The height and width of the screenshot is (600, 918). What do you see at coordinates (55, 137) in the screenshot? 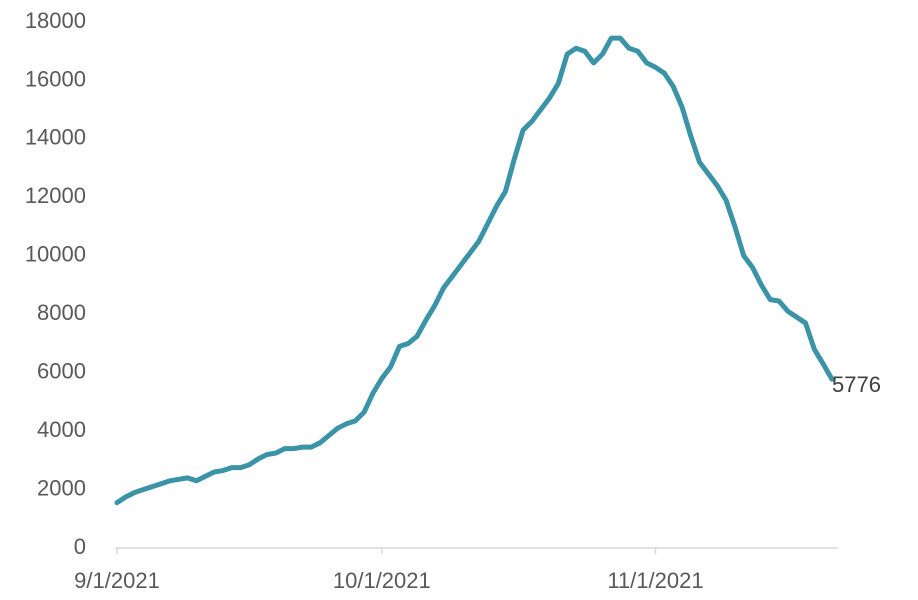
I see `y-tick-label: 14000` at bounding box center [55, 137].